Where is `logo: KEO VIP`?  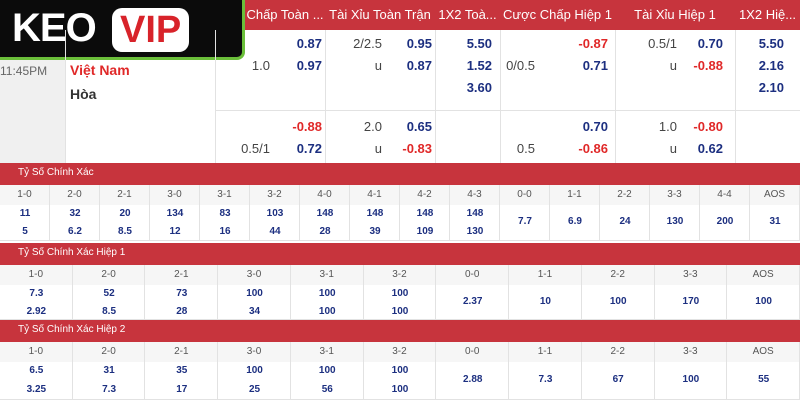 logo: KEO VIP is located at coordinates (122, 30).